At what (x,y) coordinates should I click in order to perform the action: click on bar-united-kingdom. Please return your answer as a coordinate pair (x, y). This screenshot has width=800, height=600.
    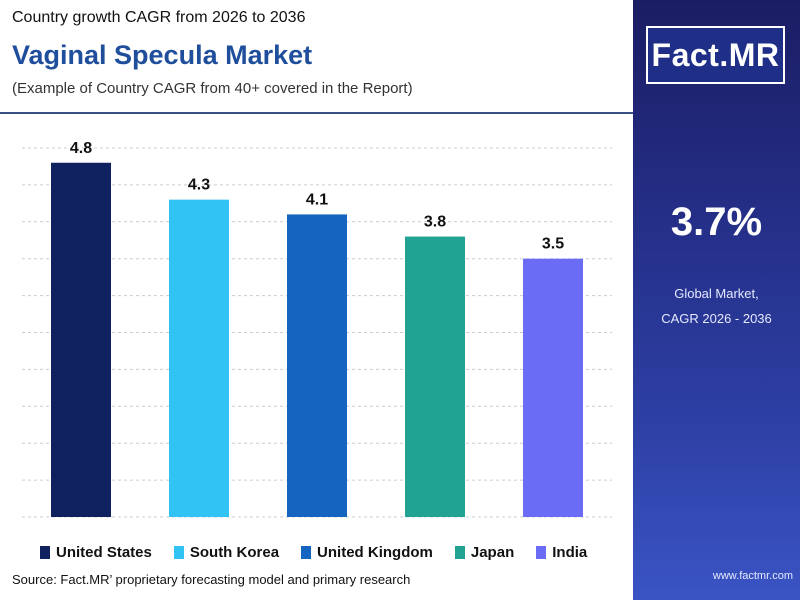
    Looking at the image, I should click on (317, 366).